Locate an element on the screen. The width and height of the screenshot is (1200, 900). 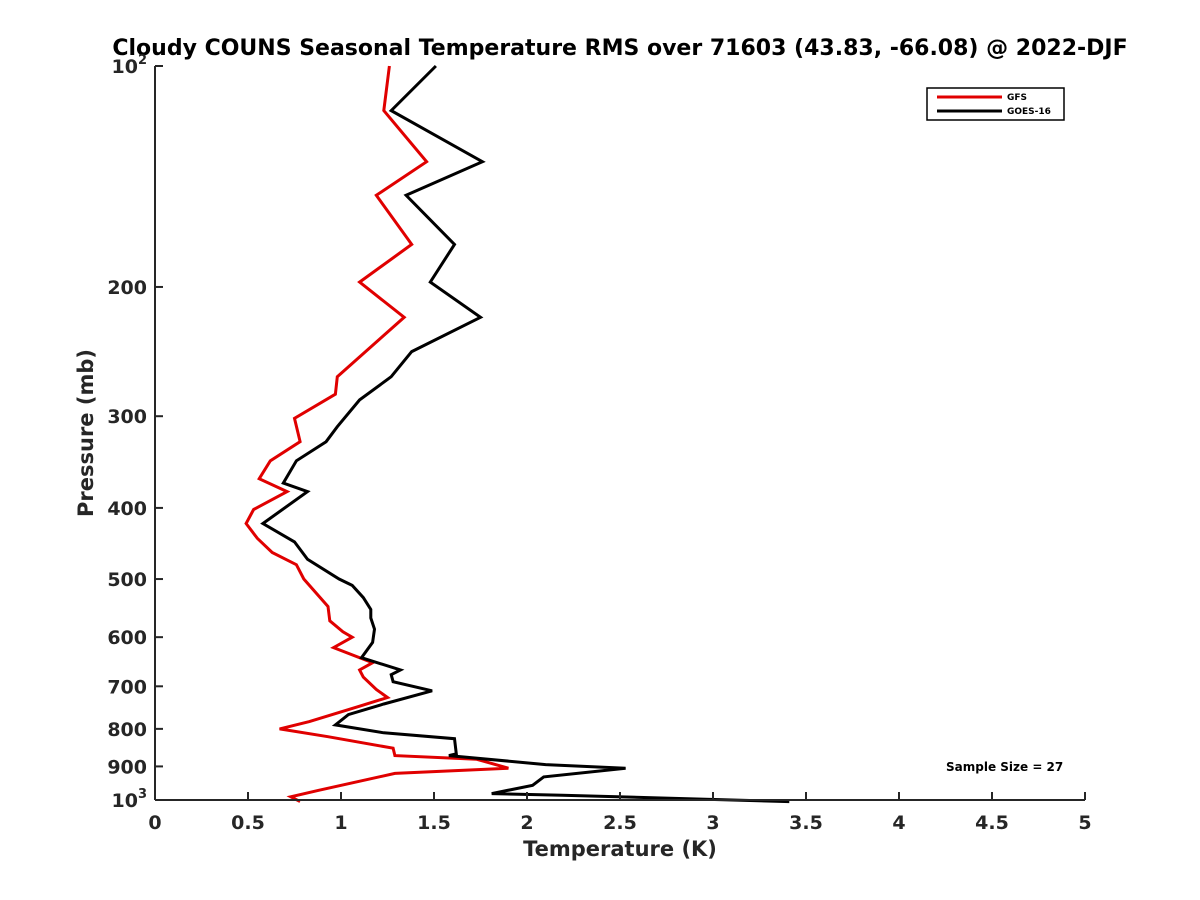
legend-label-goes16: GOES-16 is located at coordinates (1029, 112).